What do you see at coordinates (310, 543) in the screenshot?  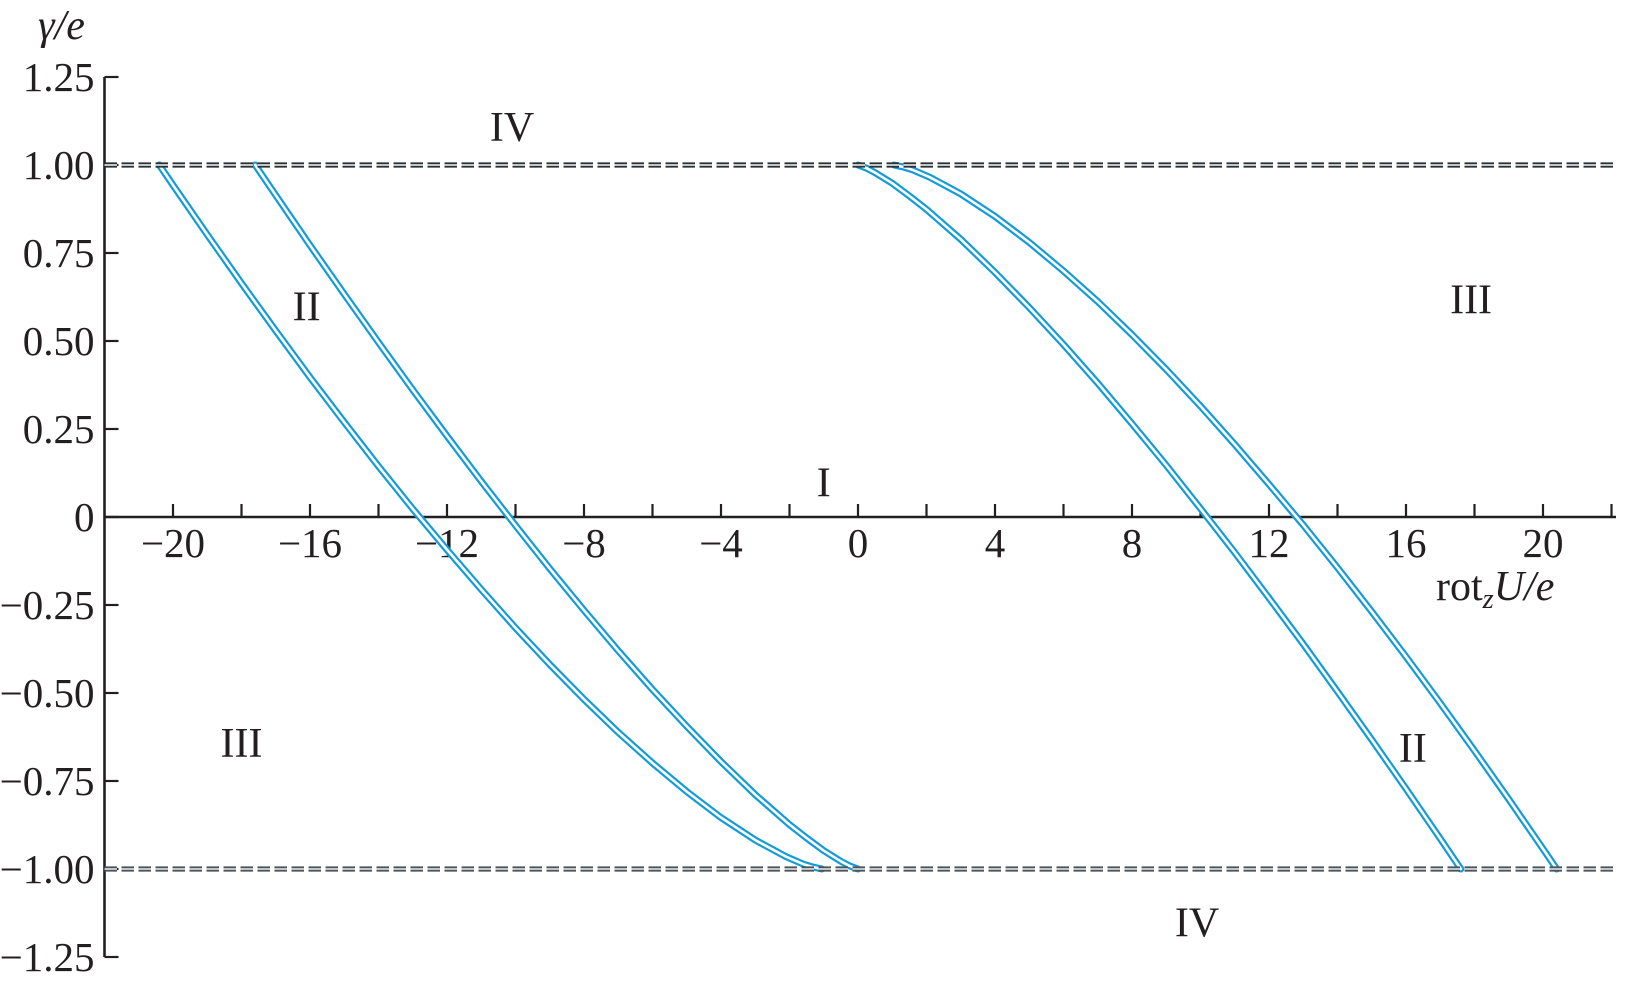 I see `x-tick-label: −16` at bounding box center [310, 543].